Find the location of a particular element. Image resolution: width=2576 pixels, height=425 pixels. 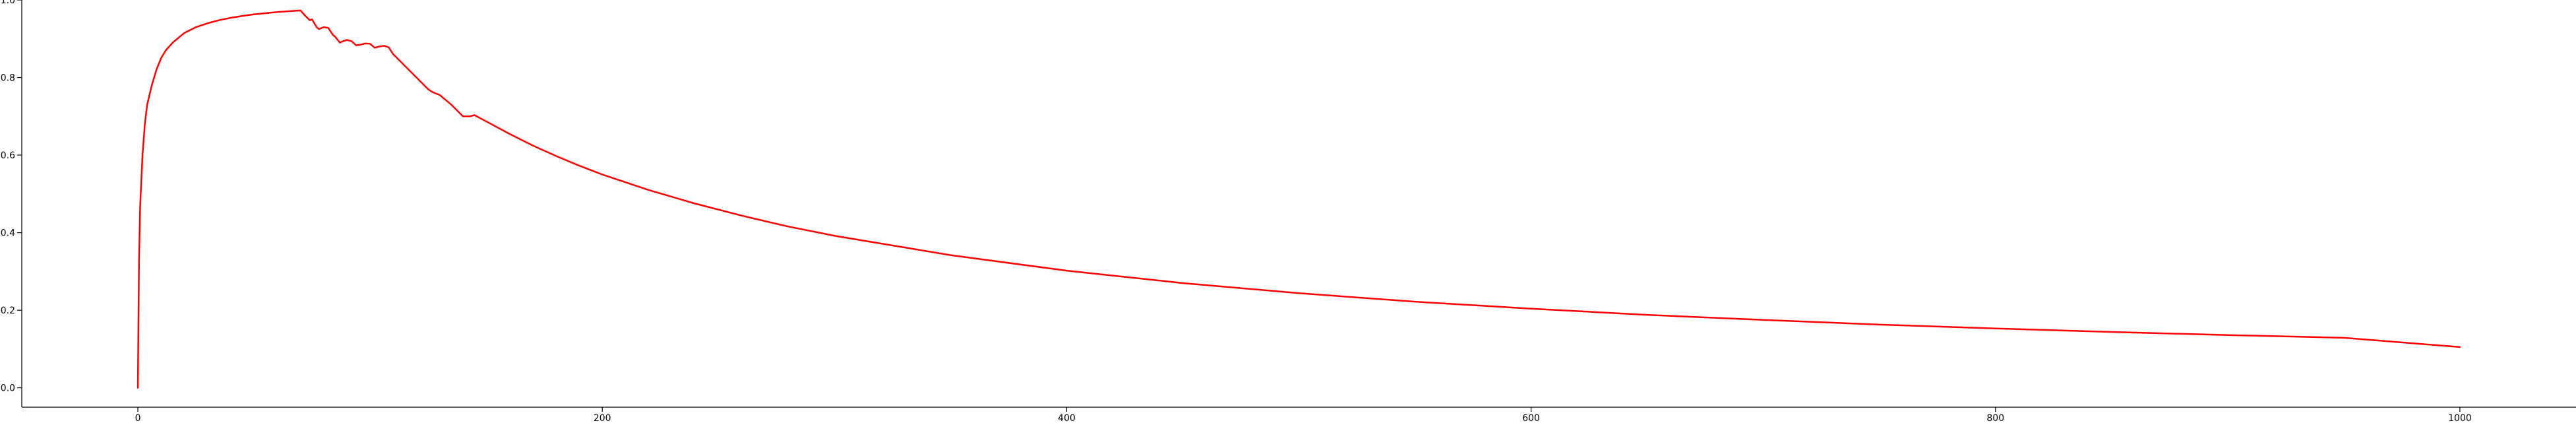

x-tick-label: 0 is located at coordinates (138, 417).